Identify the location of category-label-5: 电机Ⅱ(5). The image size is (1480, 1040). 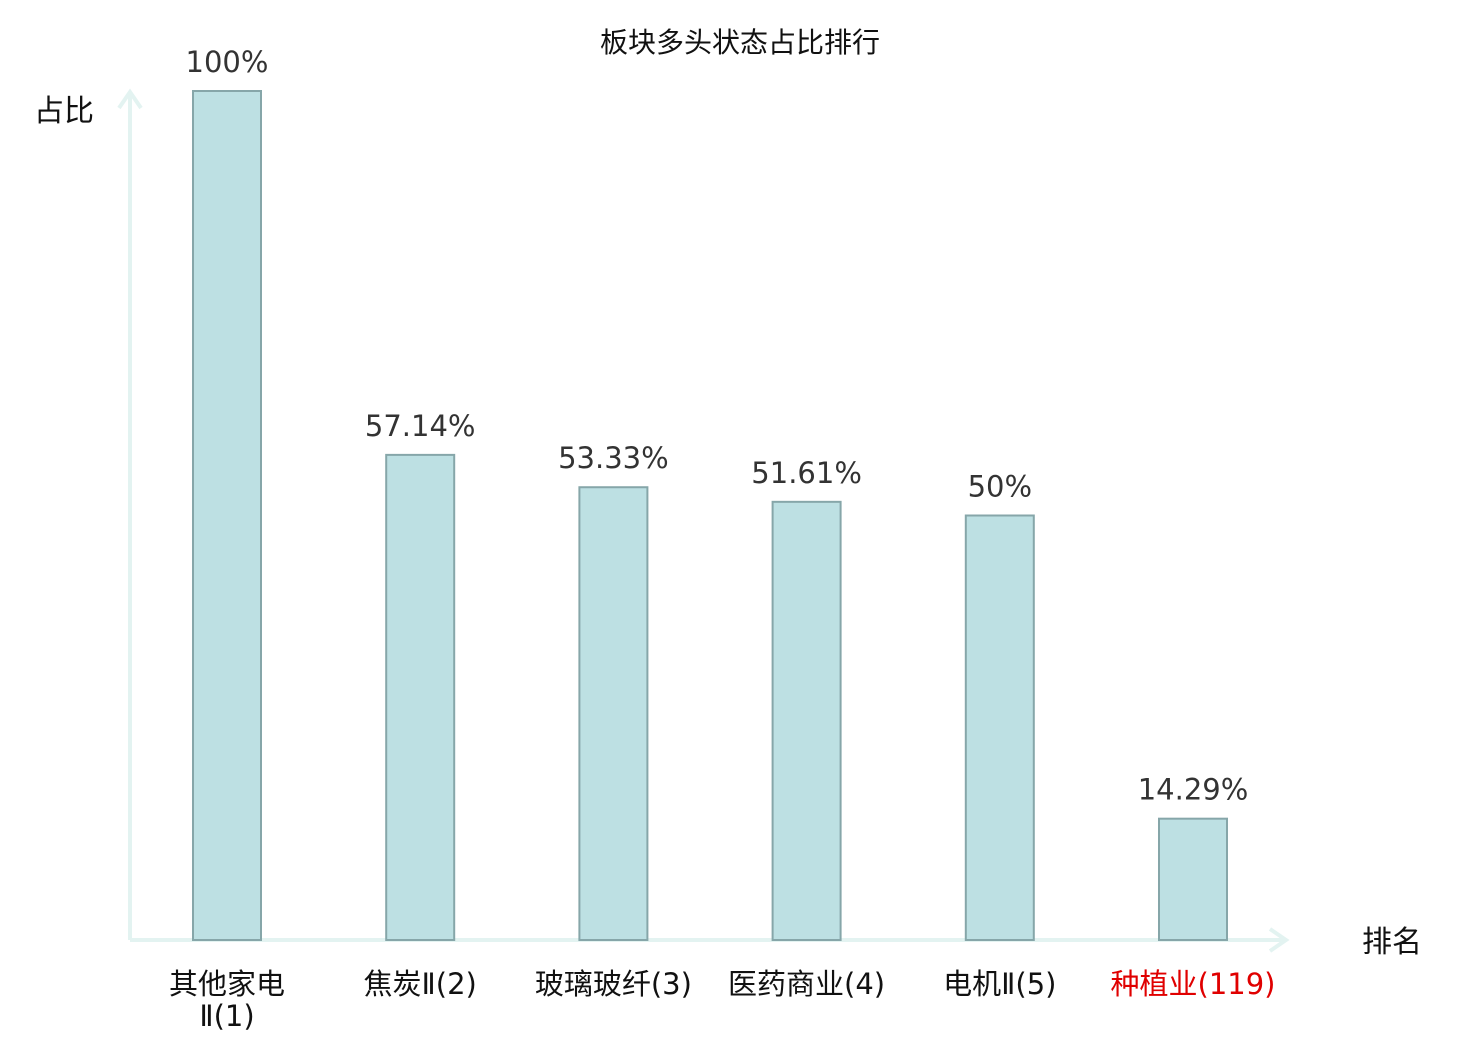
(999, 984).